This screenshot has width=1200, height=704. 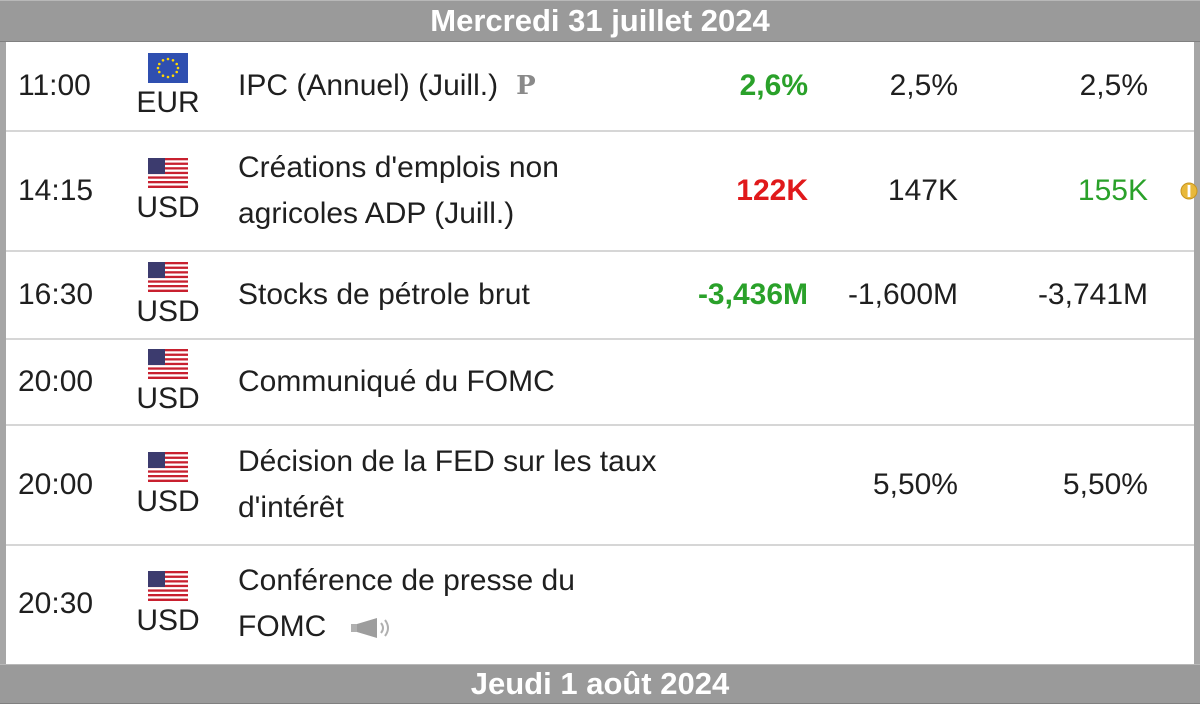 I want to click on actual-value: 122K, so click(x=772, y=190).